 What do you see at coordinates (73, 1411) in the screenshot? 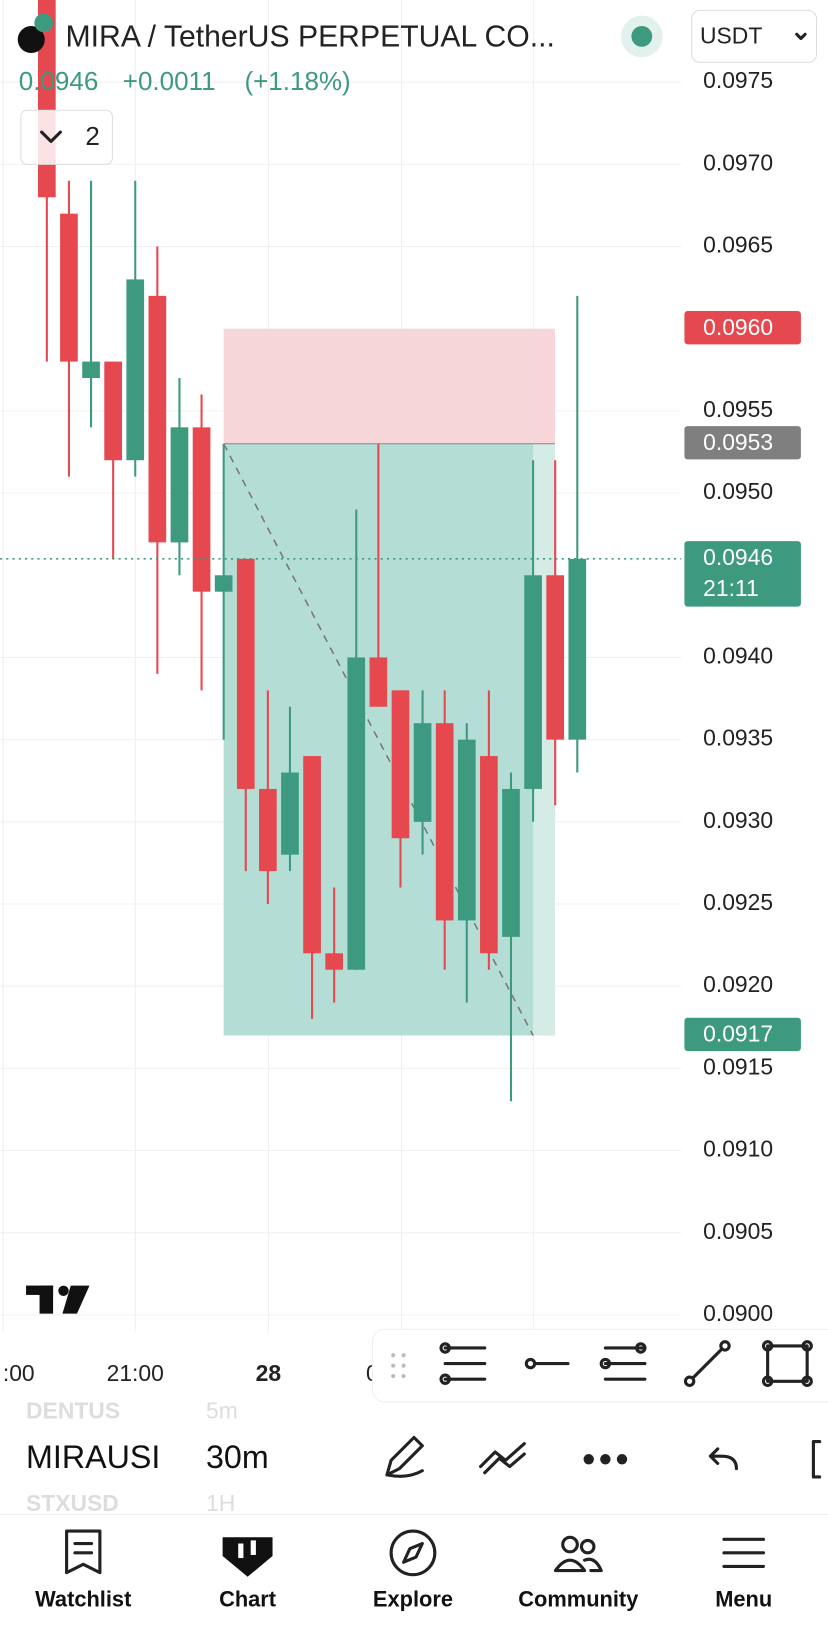
I see `symbol-option: DENTUS` at bounding box center [73, 1411].